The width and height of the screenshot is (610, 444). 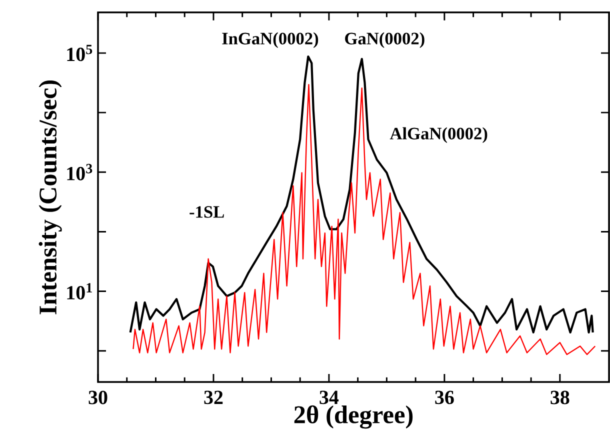 I want to click on x-tick-label: 36, so click(x=444, y=397).